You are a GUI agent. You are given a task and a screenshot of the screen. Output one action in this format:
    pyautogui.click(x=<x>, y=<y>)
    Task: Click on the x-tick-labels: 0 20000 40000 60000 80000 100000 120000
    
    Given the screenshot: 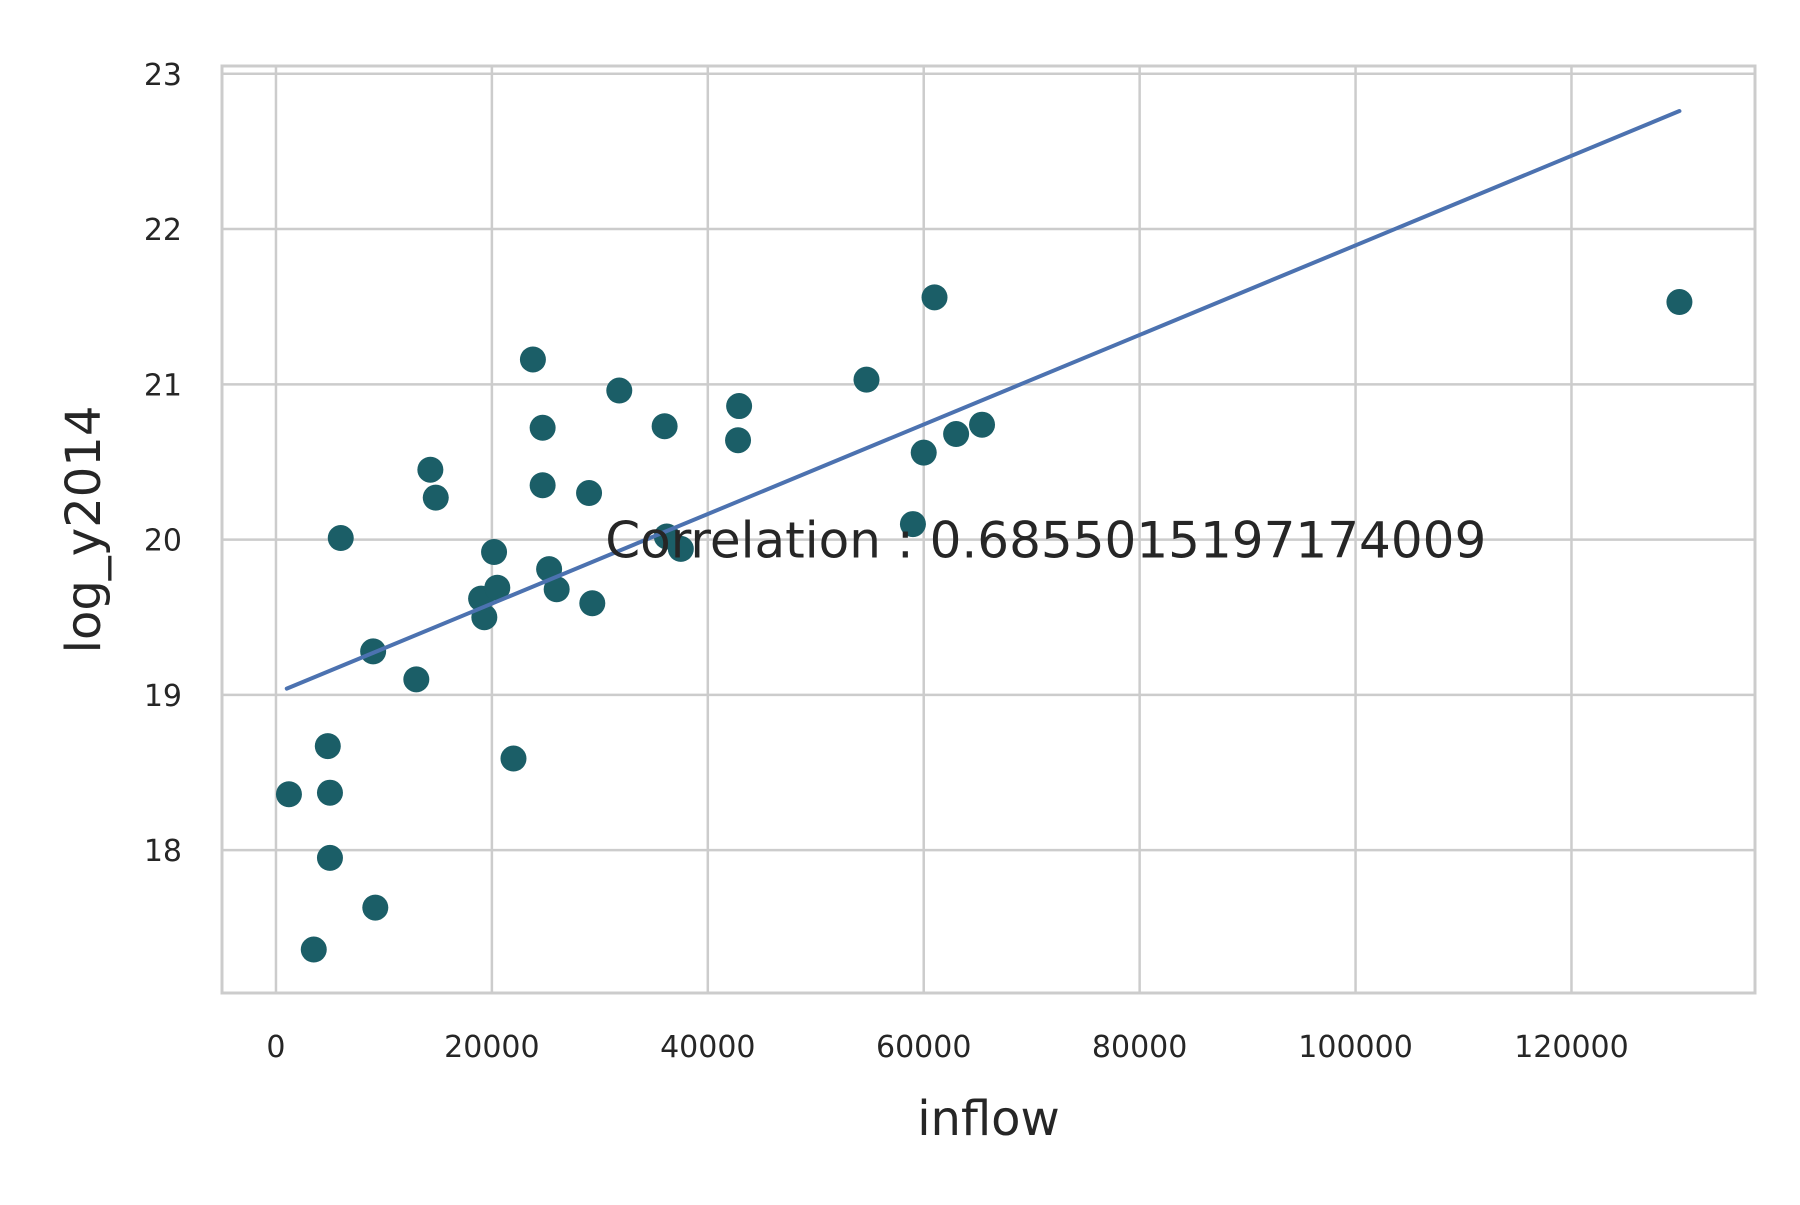 What is the action you would take?
    pyautogui.click(x=947, y=1047)
    